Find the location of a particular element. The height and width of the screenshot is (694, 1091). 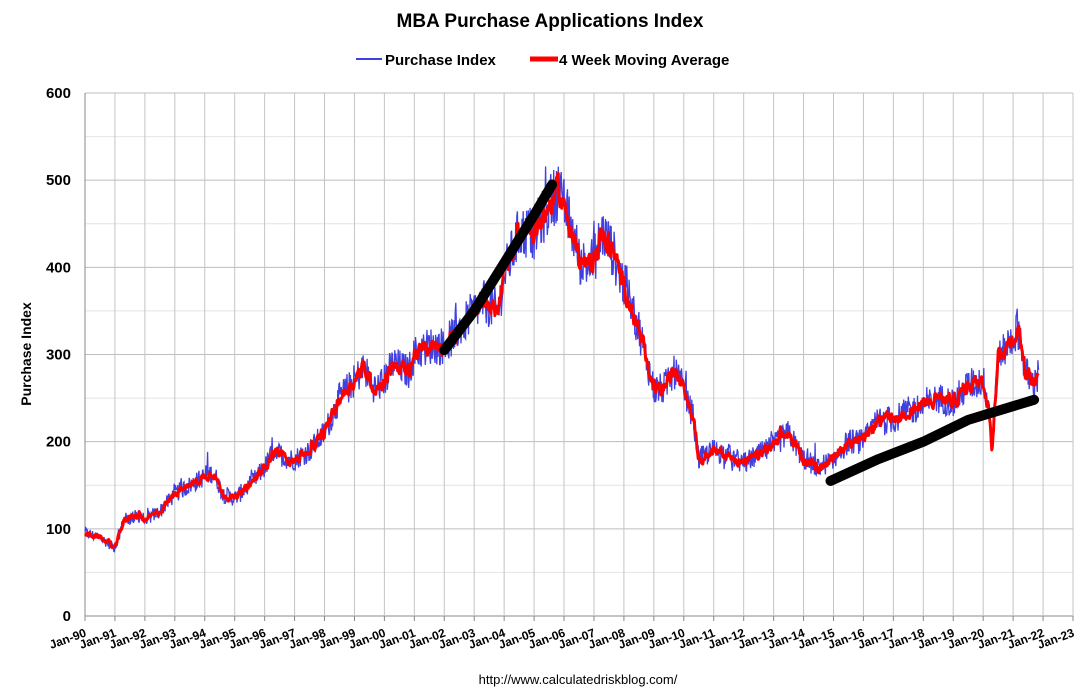

chart-title: MBA Purchase Applications Index is located at coordinates (550, 21).